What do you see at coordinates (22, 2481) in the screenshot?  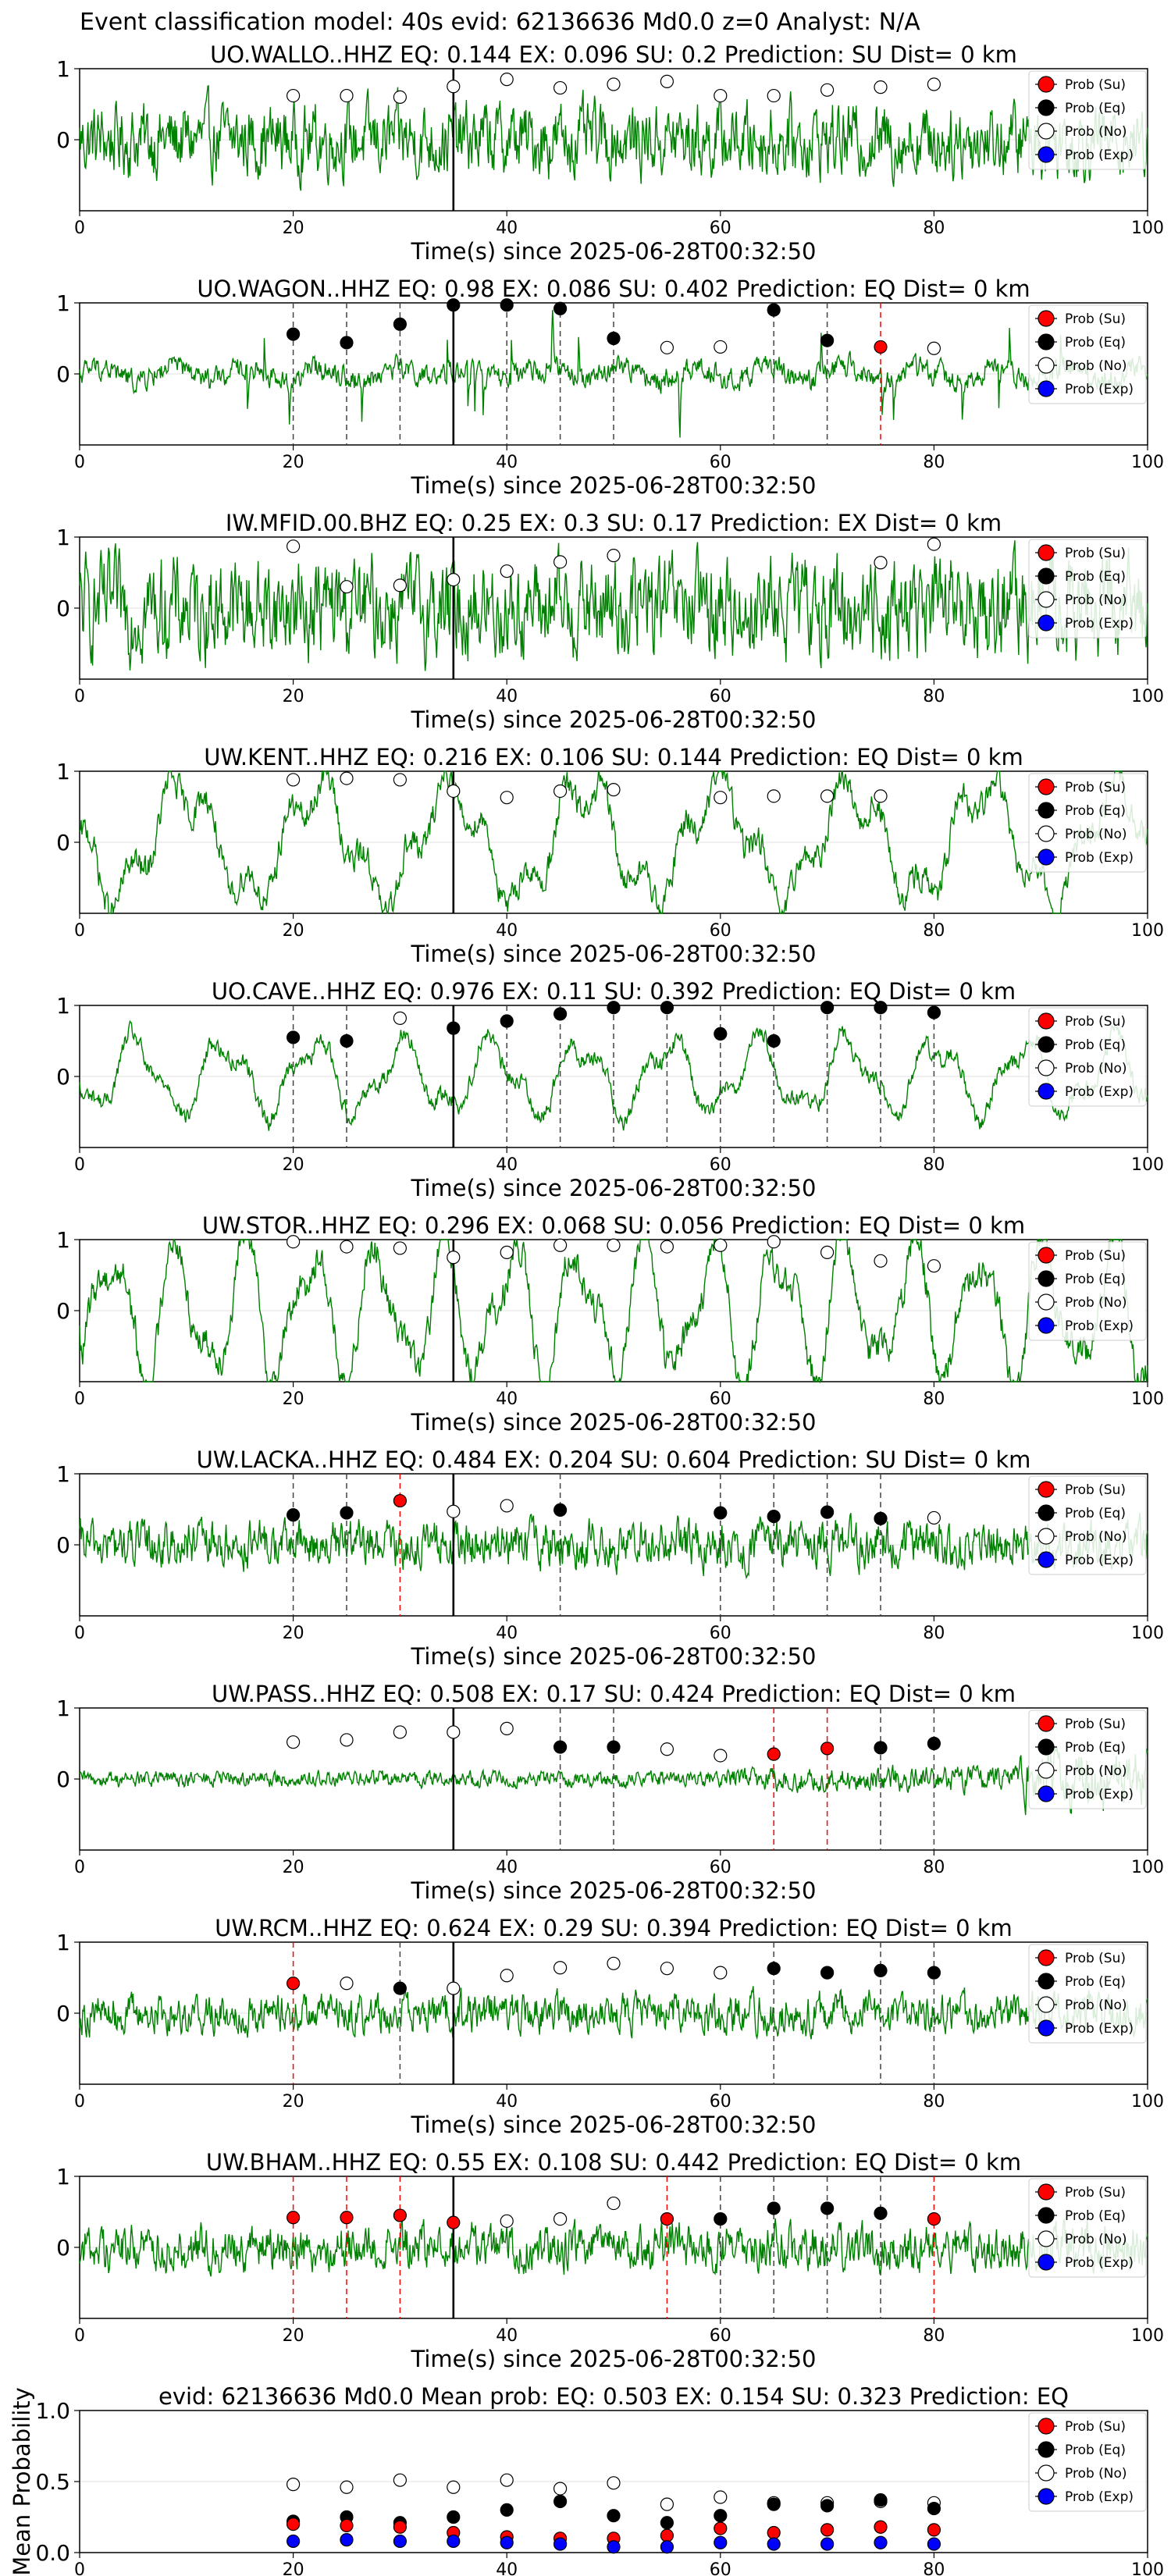 I see `y-axis-label: Mean Probability` at bounding box center [22, 2481].